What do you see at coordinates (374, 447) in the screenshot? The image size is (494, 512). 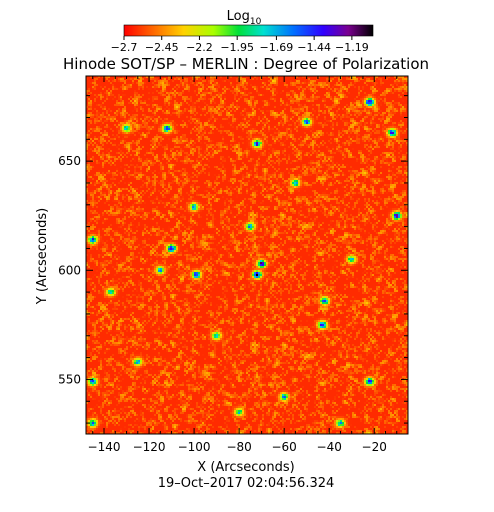 I see `x-tick-label: −20` at bounding box center [374, 447].